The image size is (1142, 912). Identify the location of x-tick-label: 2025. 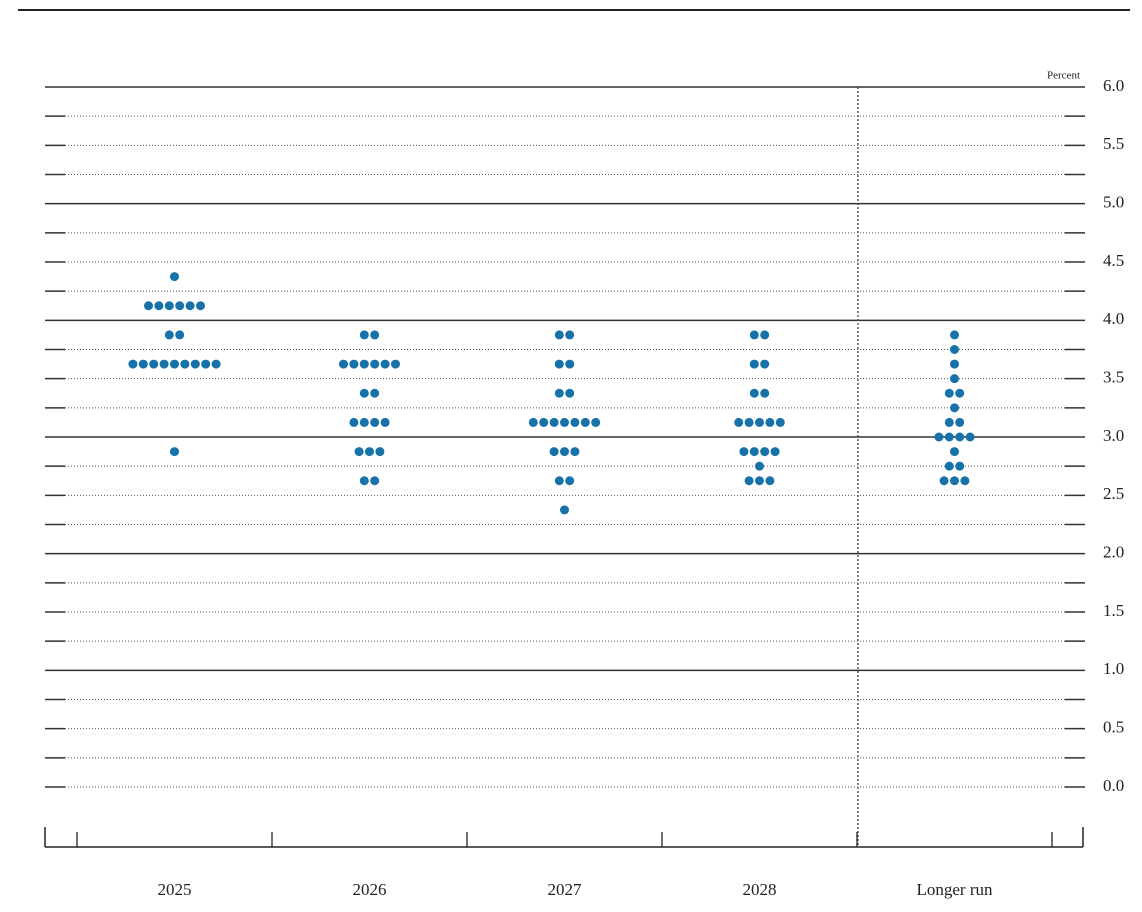
(175, 889).